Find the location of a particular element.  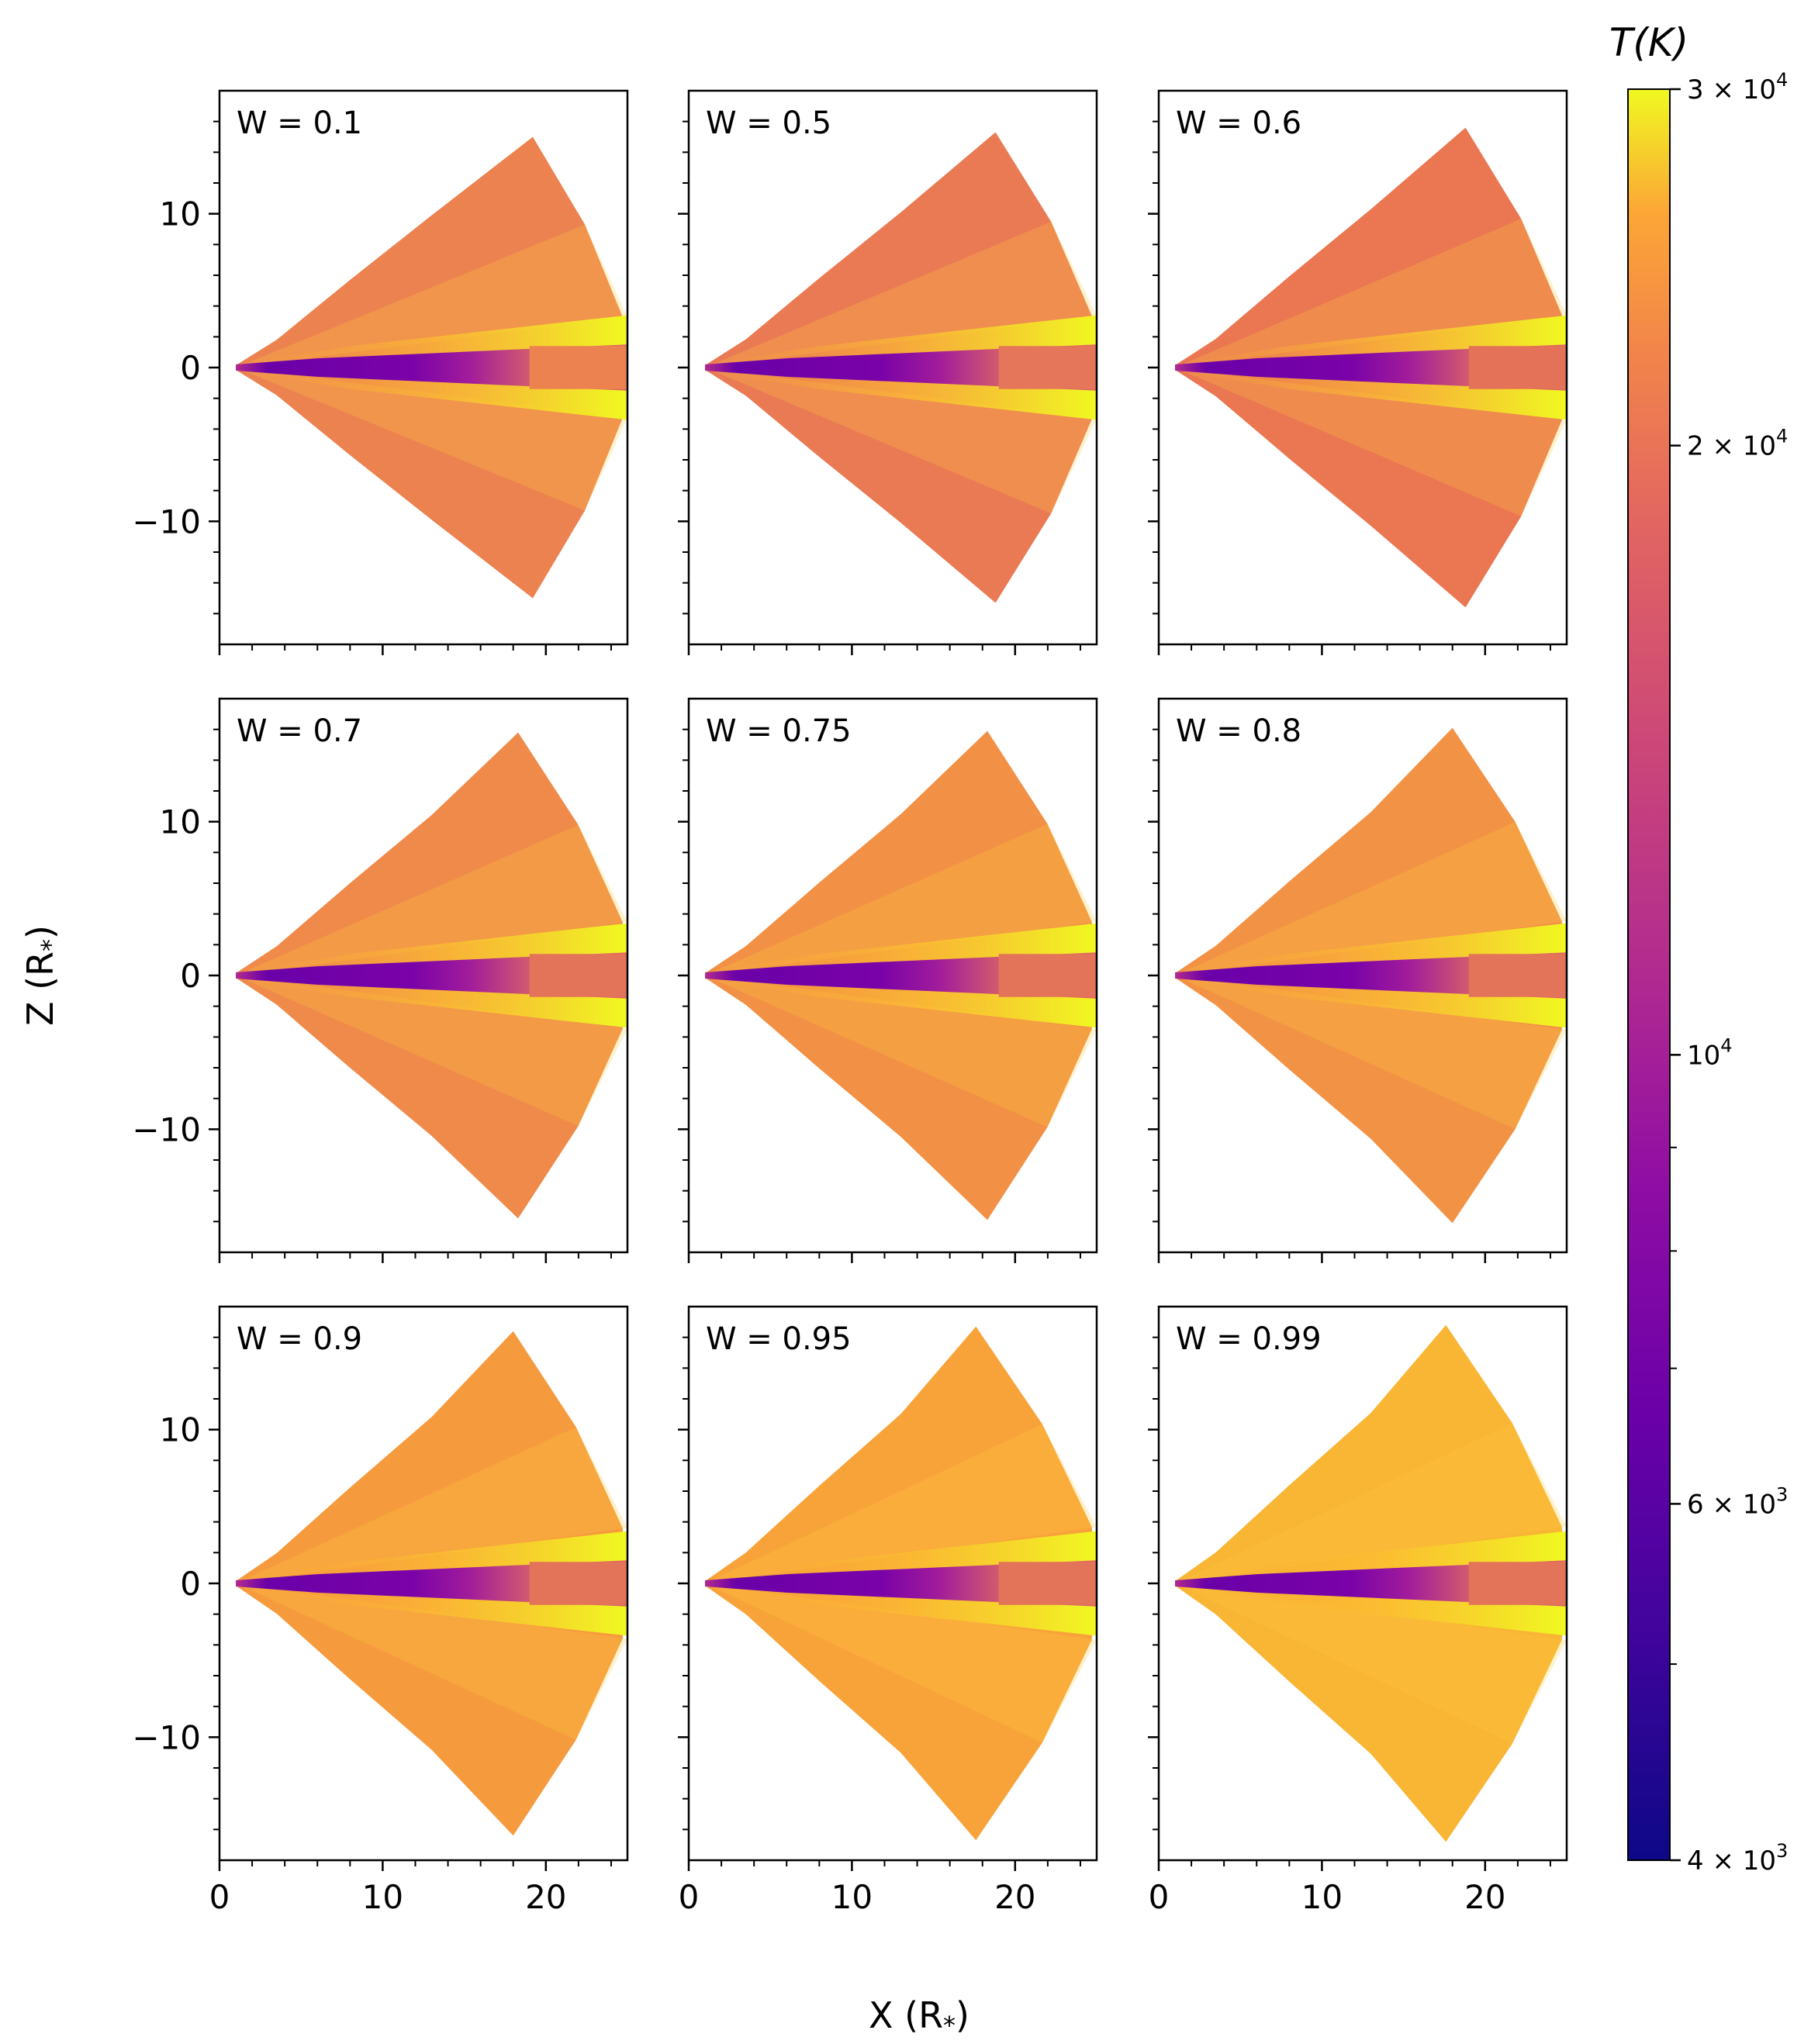

panel-5: W = 0.75 is located at coordinates (888, 980).